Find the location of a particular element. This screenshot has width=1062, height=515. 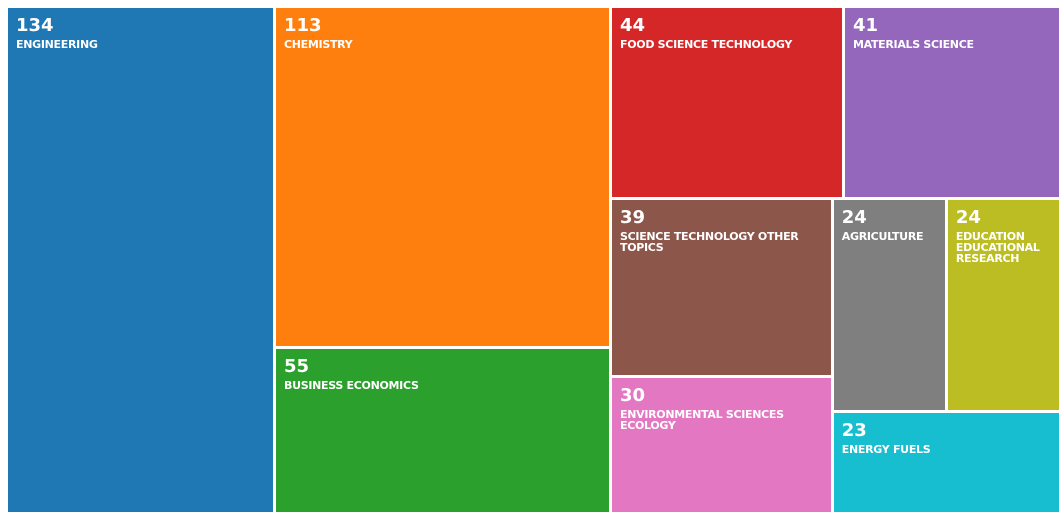

value-label: 23 is located at coordinates (854, 430).